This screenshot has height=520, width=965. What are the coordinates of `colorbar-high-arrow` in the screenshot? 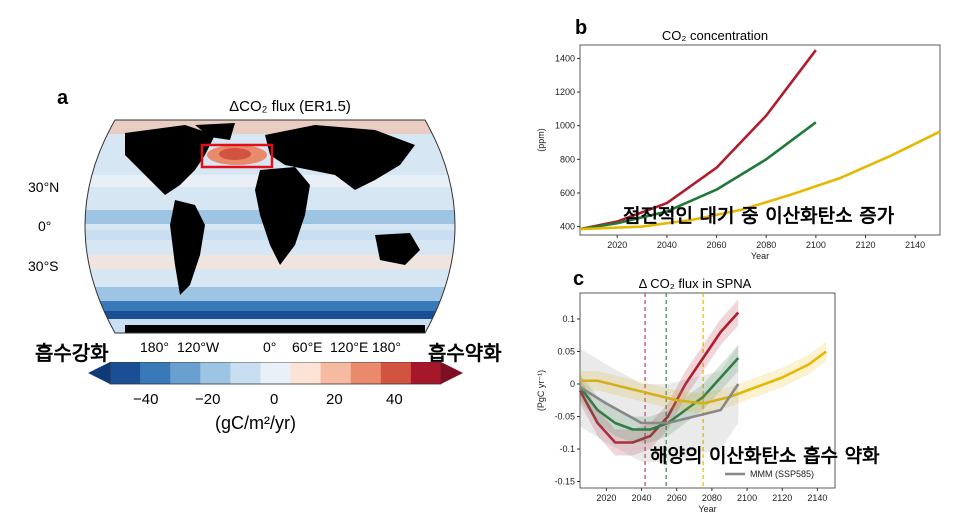 It's located at (452, 373).